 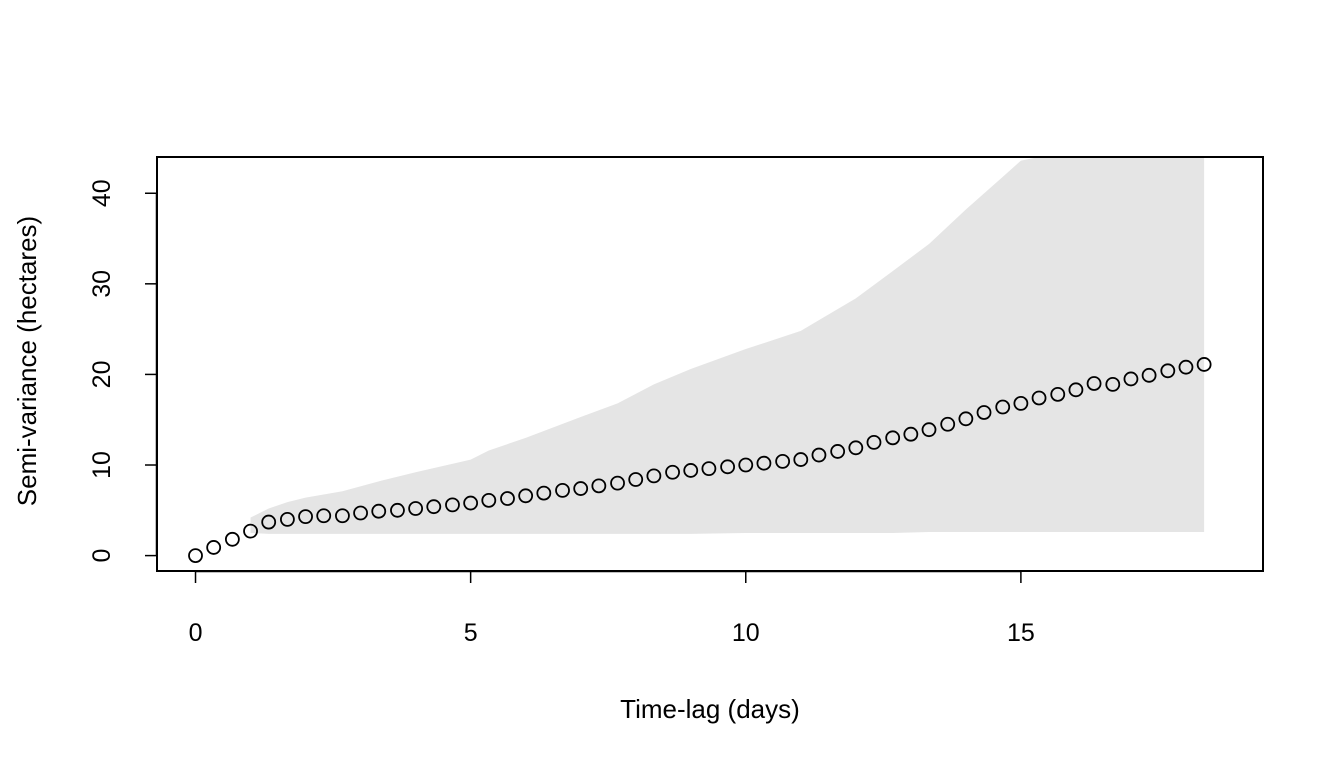 What do you see at coordinates (710, 709) in the screenshot?
I see `x-axis-label: Time-lag (days)` at bounding box center [710, 709].